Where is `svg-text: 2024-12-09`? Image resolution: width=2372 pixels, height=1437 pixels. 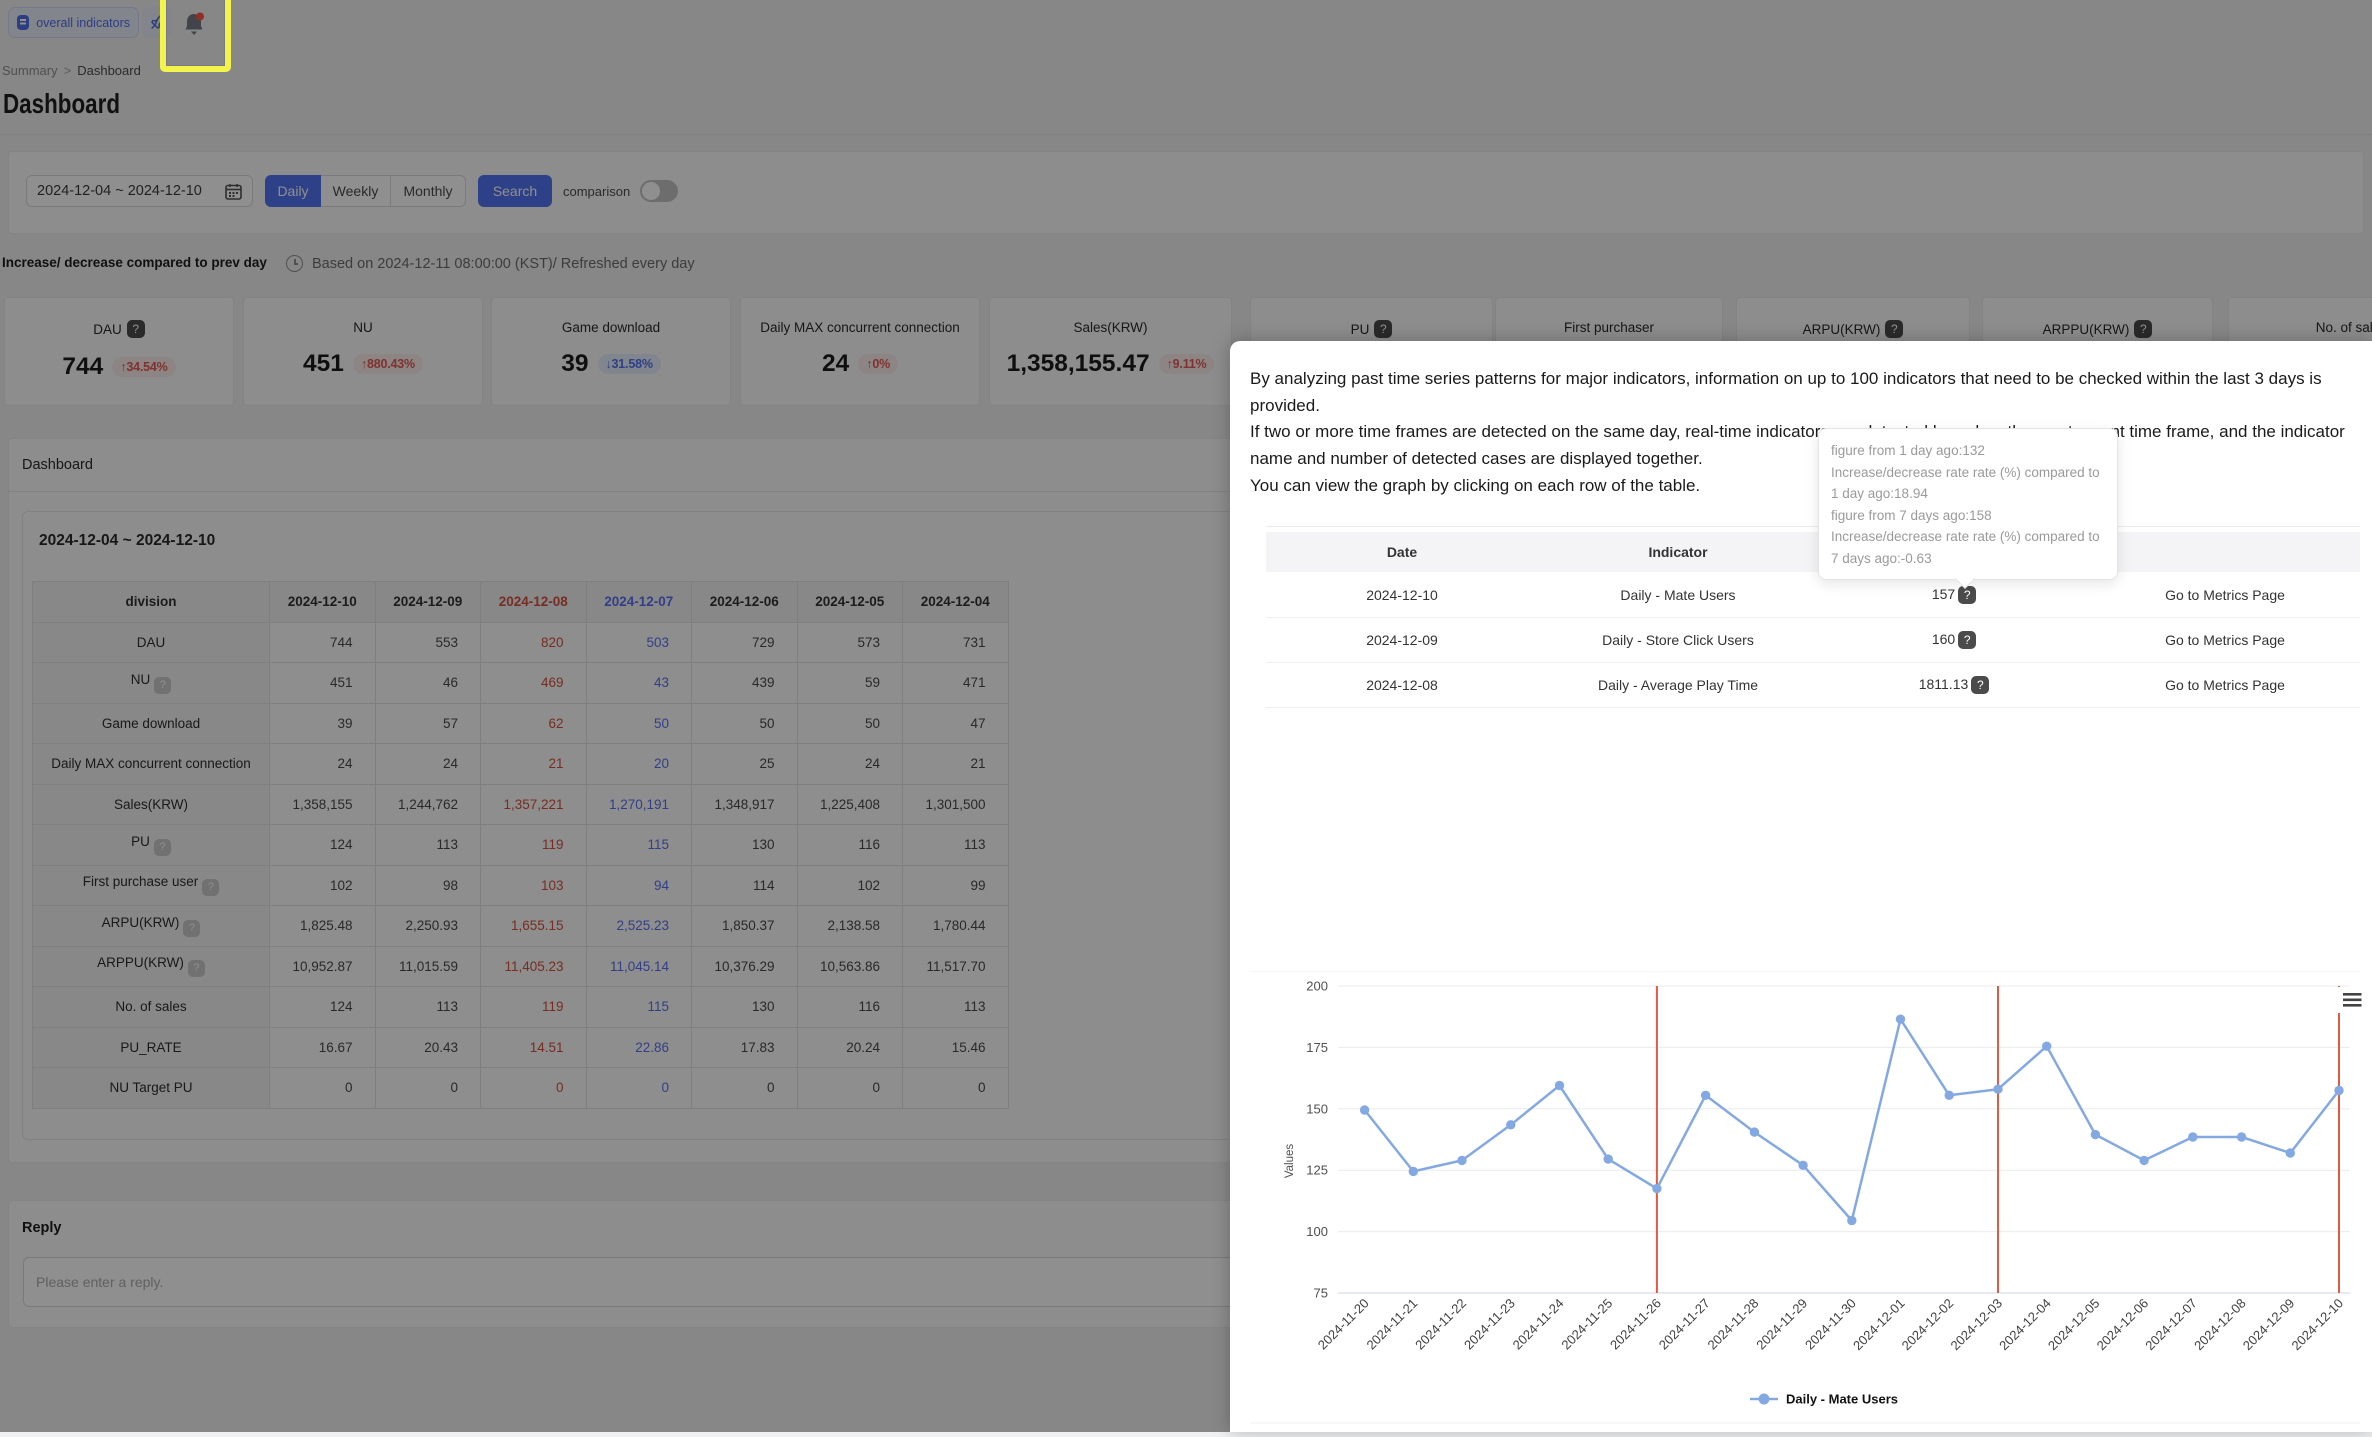 svg-text: 2024-12-09 is located at coordinates (2269, 1325).